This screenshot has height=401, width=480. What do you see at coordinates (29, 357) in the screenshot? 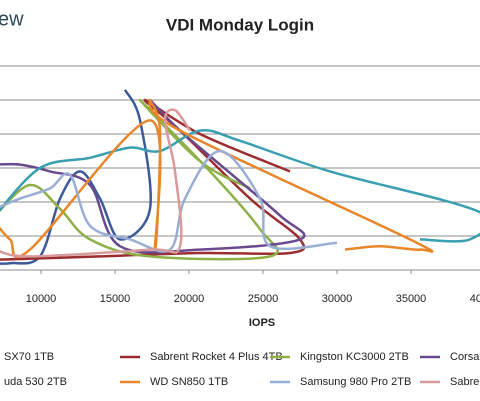
I see `legend-label: SX70 1TB` at bounding box center [29, 357].